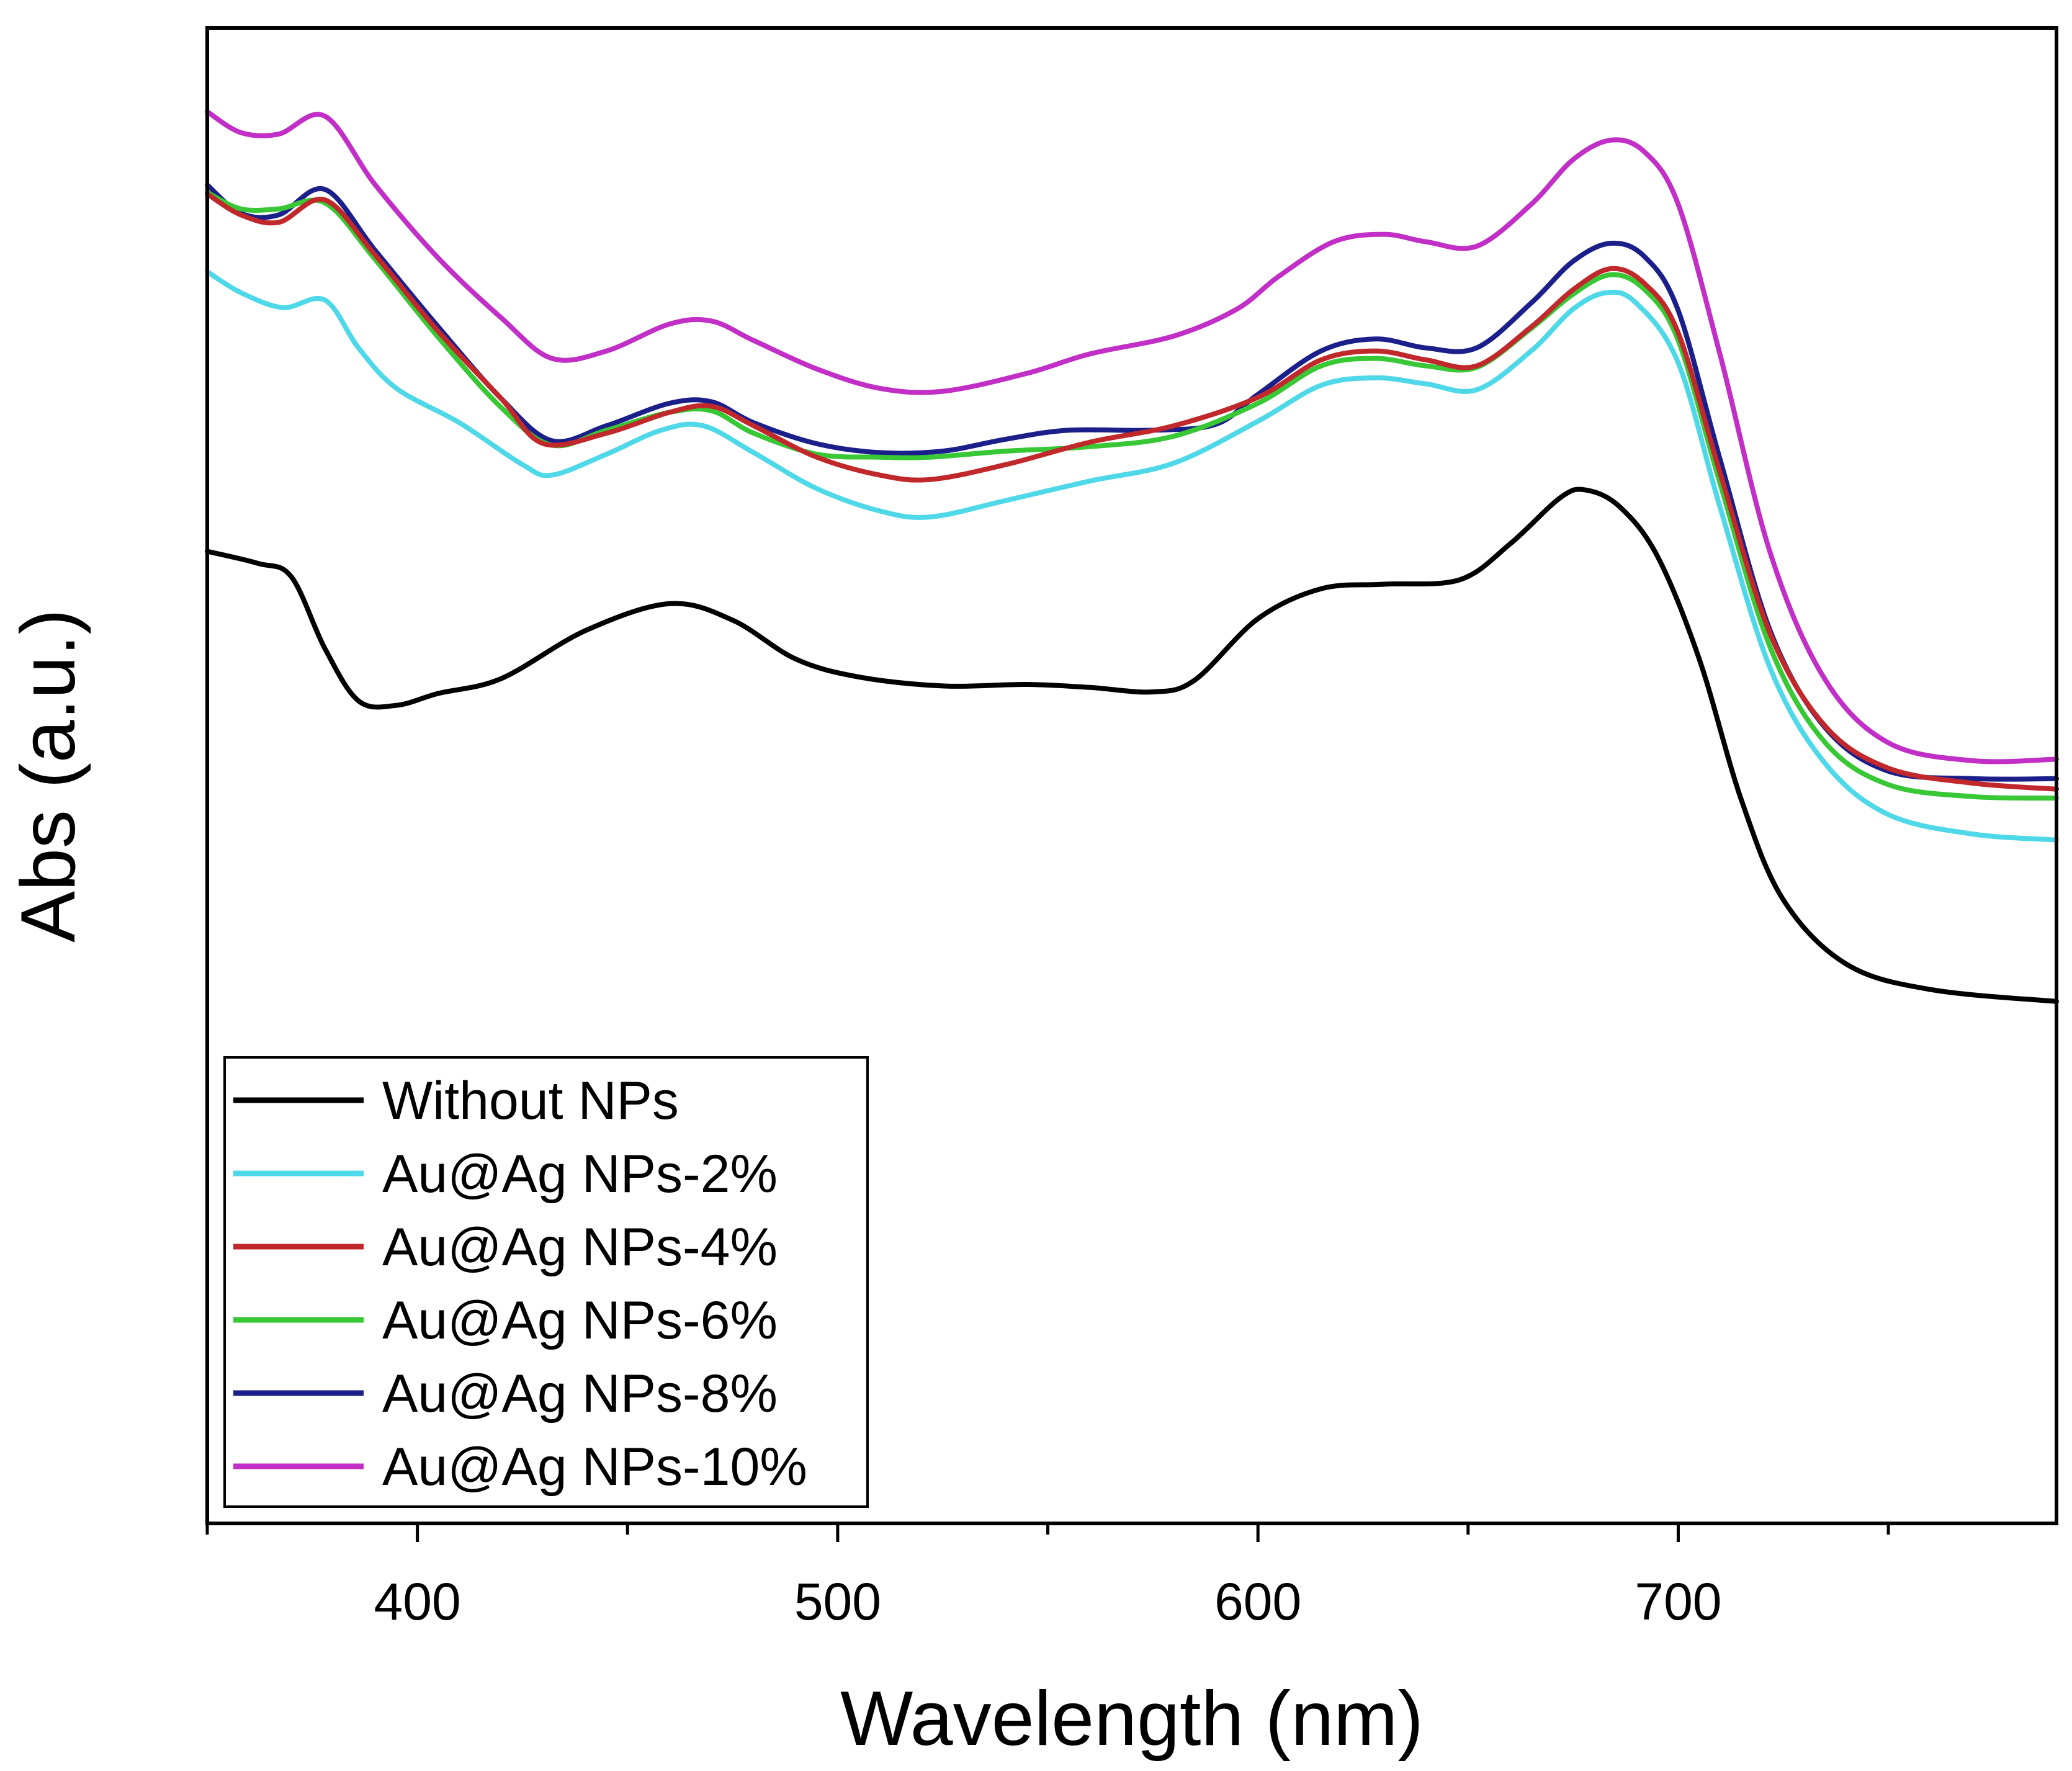 The image size is (2072, 1771). What do you see at coordinates (580, 1247) in the screenshot?
I see `legend-label-au-ag-nps-4: Au@Ag NPs-4%` at bounding box center [580, 1247].